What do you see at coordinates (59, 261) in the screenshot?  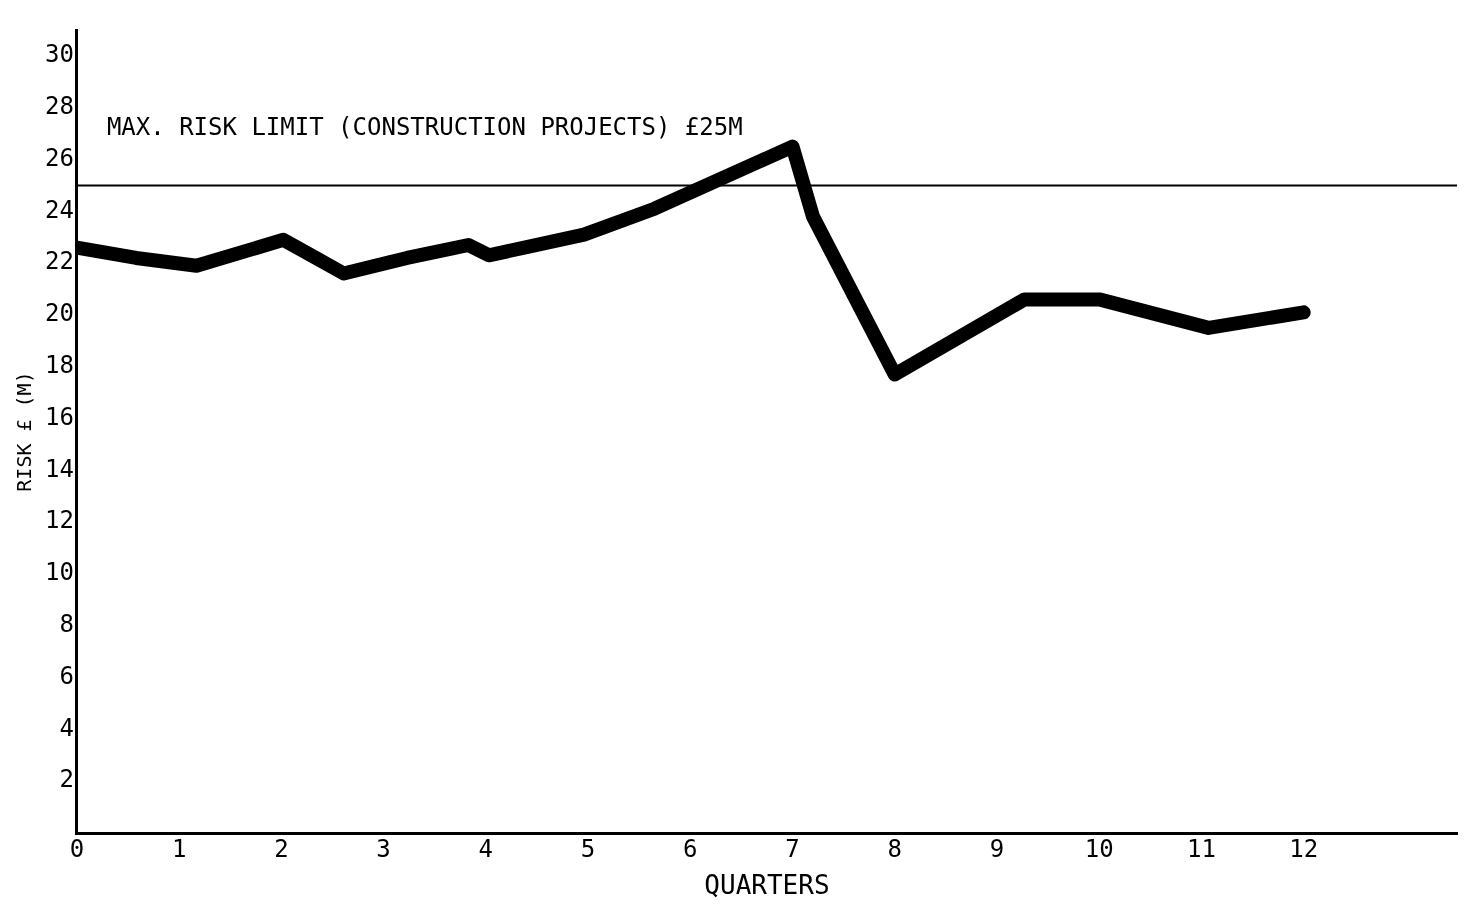 I see `y-tick-label: 22` at bounding box center [59, 261].